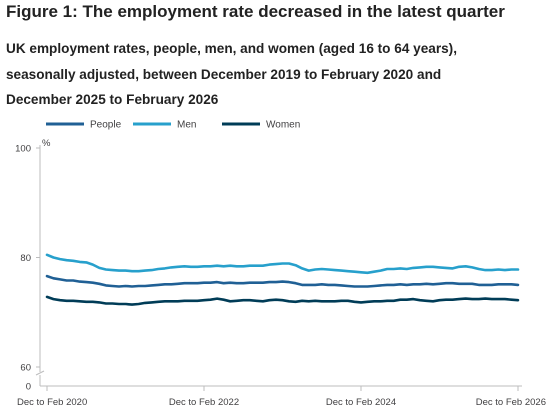 This screenshot has width=550, height=418. I want to click on y-tick-label: 60, so click(25, 368).